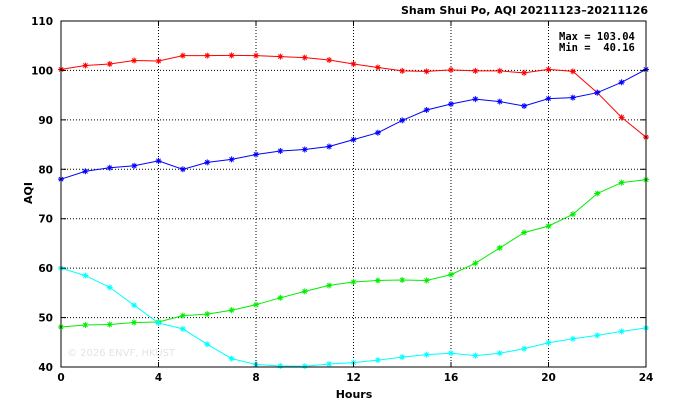 The width and height of the screenshot is (674, 409). Describe the element at coordinates (353, 378) in the screenshot. I see `x-tick-label: 12` at that location.